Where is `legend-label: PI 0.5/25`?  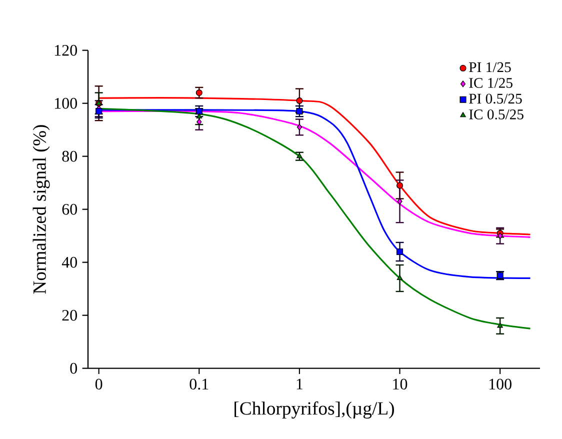
legend-label: PI 0.5/25 is located at coordinates (495, 99).